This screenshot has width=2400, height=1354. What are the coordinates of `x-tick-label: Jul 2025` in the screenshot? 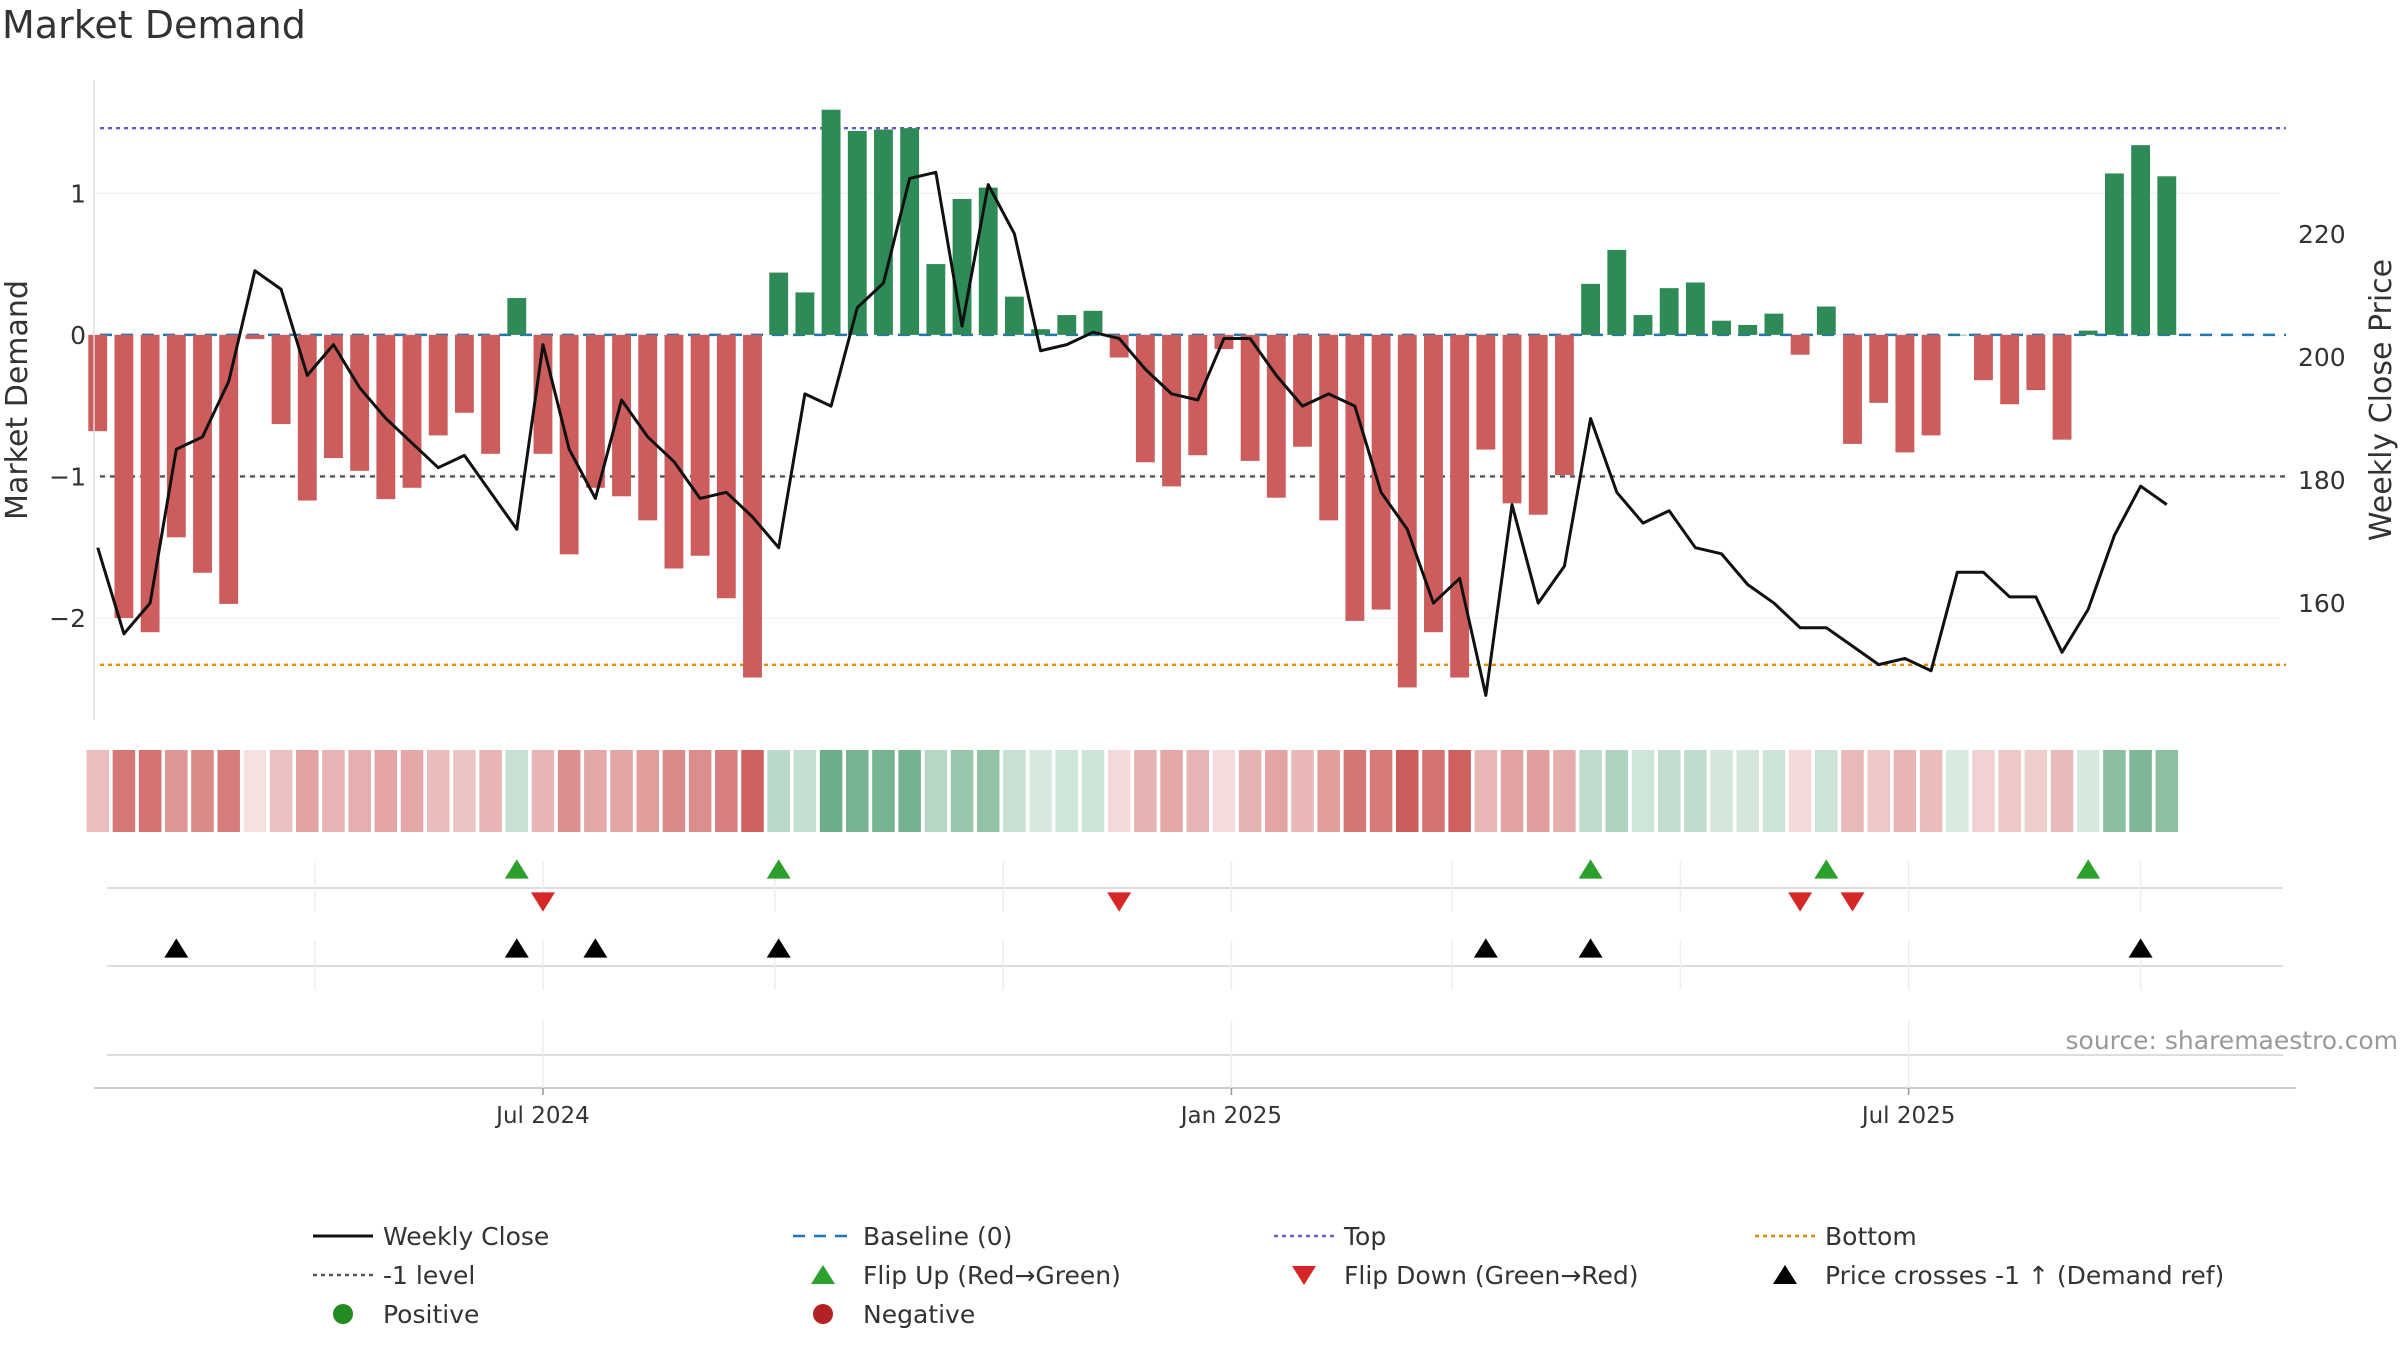 It's located at (1908, 1116).